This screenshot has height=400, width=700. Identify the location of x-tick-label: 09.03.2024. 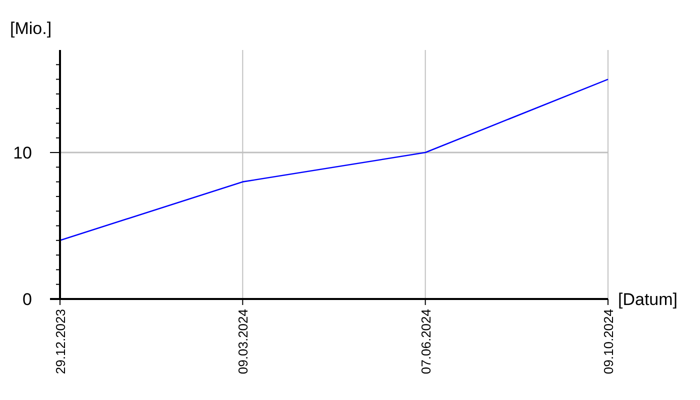
(243, 341).